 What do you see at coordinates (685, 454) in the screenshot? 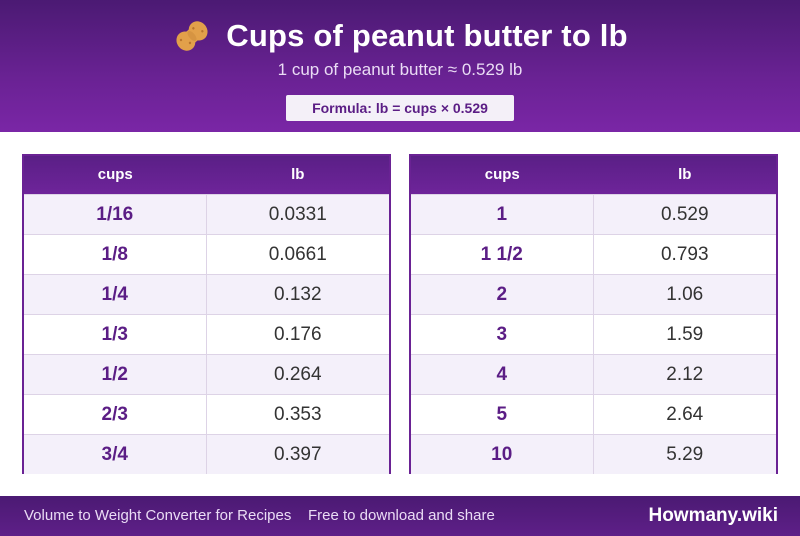
I see `lb-cell: 5.29` at bounding box center [685, 454].